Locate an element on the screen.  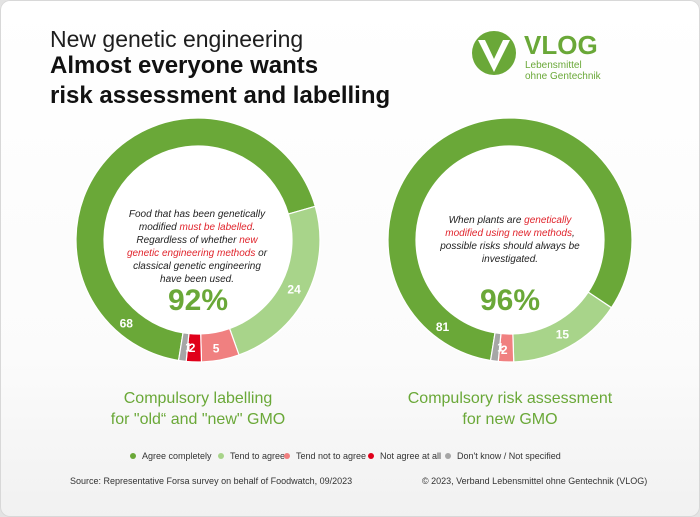
headline-line-1: Almost everyone wants is located at coordinates (184, 65).